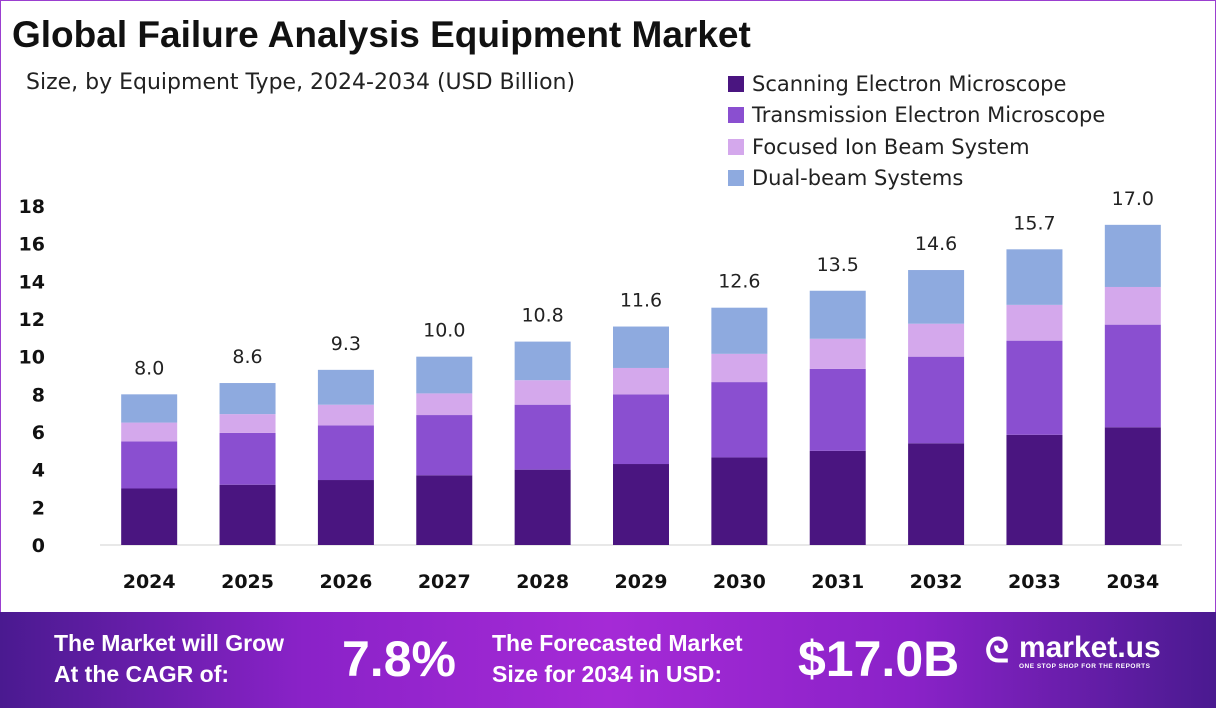 Image resolution: width=1216 pixels, height=708 pixels. I want to click on x-tick-label: 2032, so click(936, 582).